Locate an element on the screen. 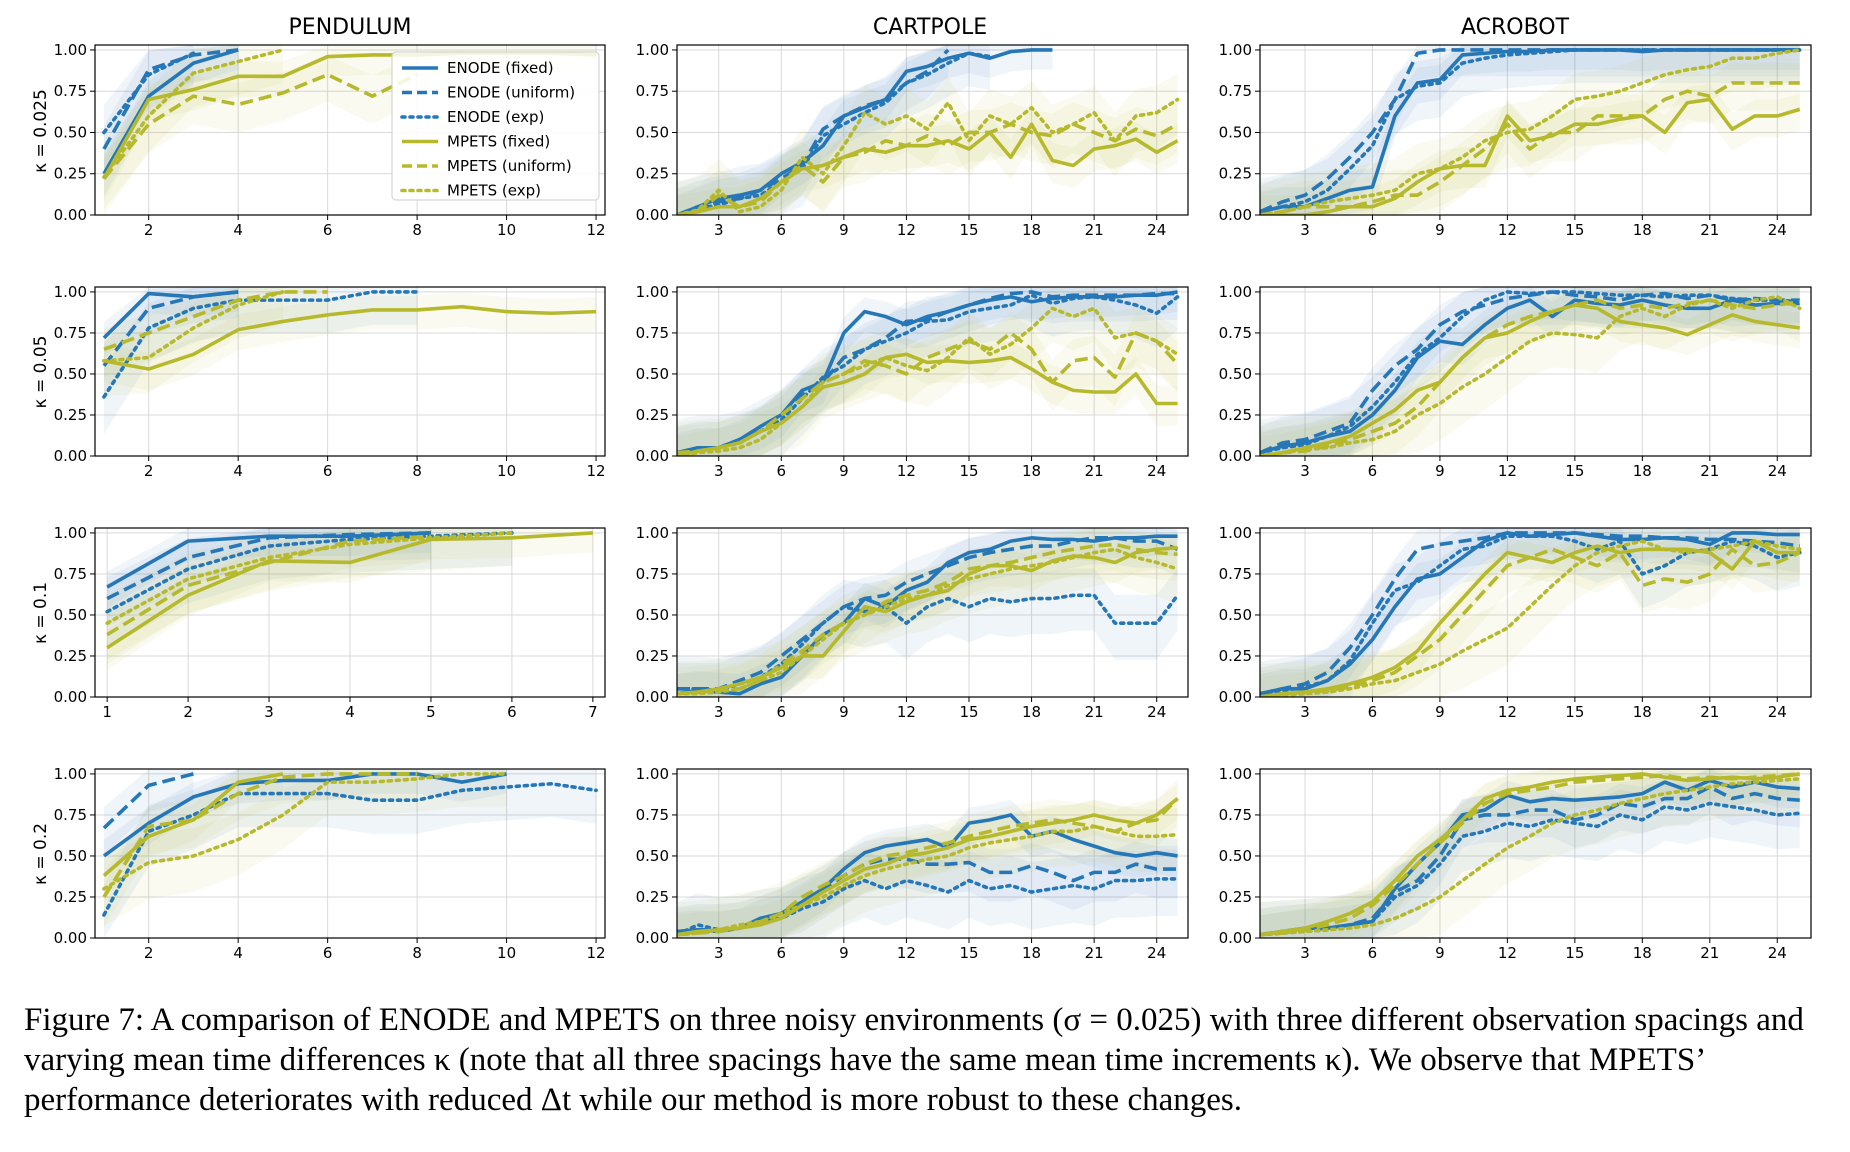 The image size is (1850, 1152). legend-label: ENODE (uniform) is located at coordinates (511, 93).